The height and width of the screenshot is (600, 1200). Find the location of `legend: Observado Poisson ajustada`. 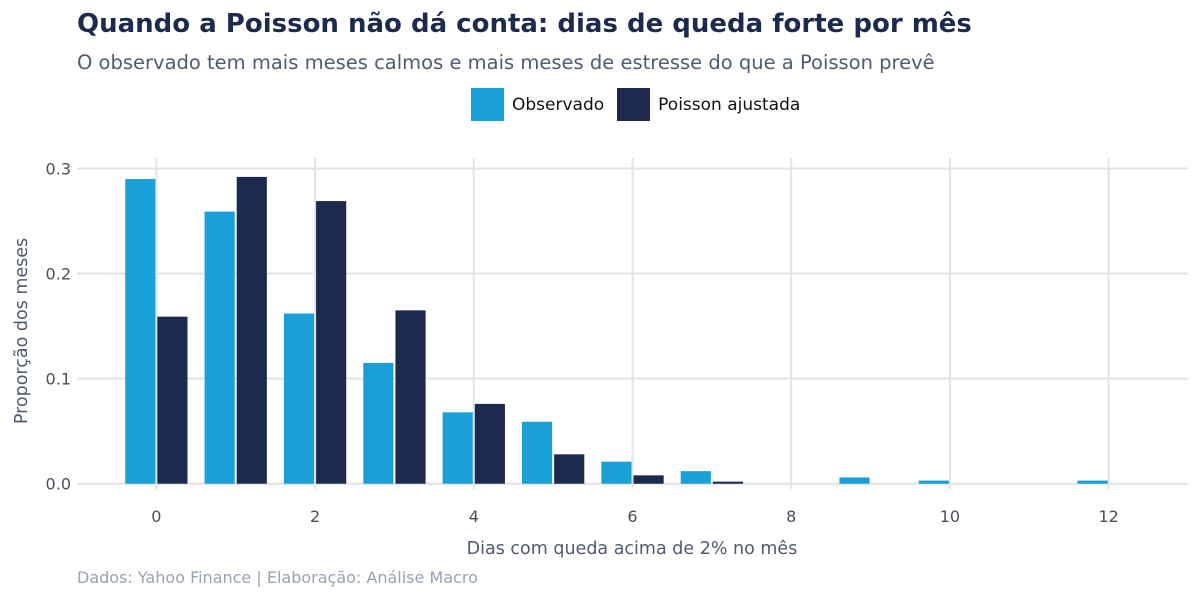

legend: Observado Poisson ajustada is located at coordinates (642, 104).